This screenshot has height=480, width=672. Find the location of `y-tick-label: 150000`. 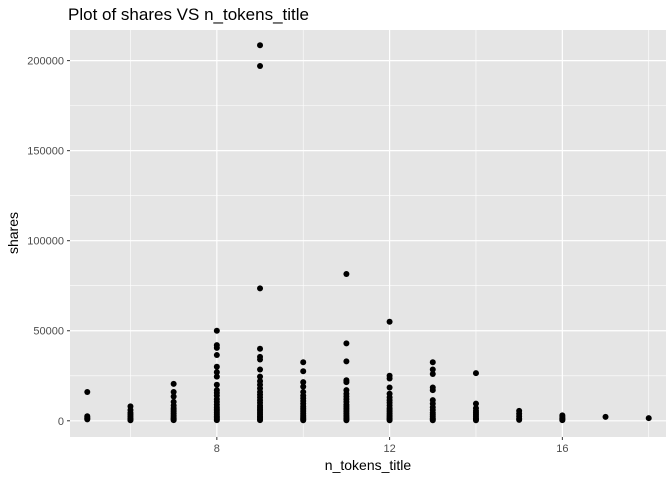

y-tick-label: 150000 is located at coordinates (45, 152).